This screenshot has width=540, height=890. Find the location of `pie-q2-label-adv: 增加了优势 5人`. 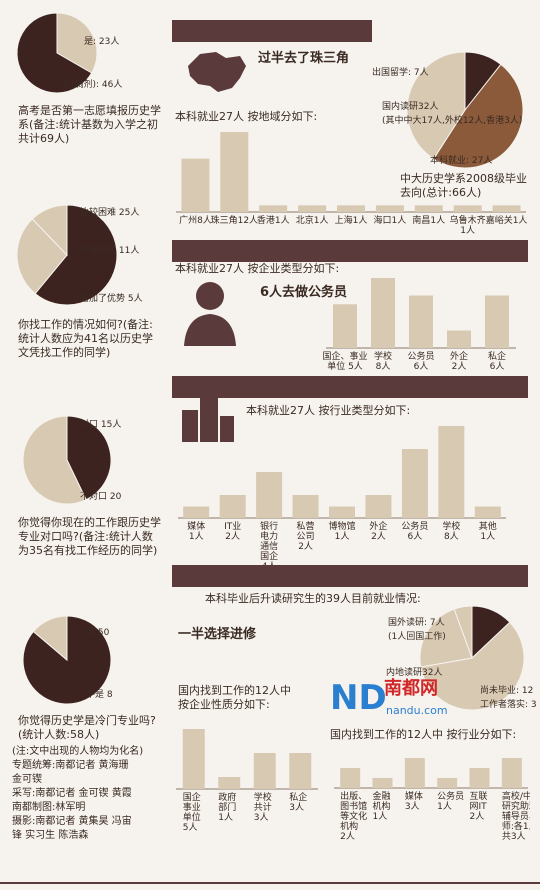

pie-q2-label-adv: 增加了优势 5人 is located at coordinates (111, 299).